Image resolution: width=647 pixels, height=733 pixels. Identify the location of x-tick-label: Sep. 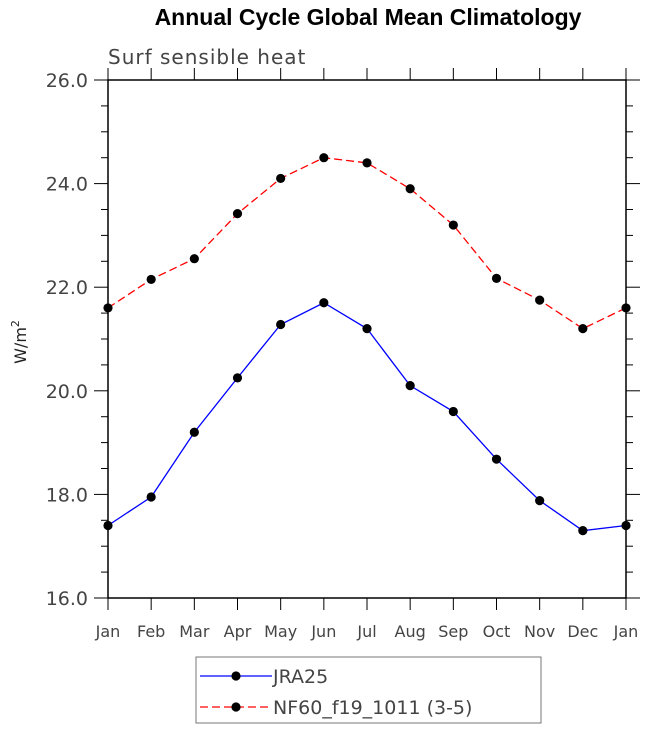
(453, 631).